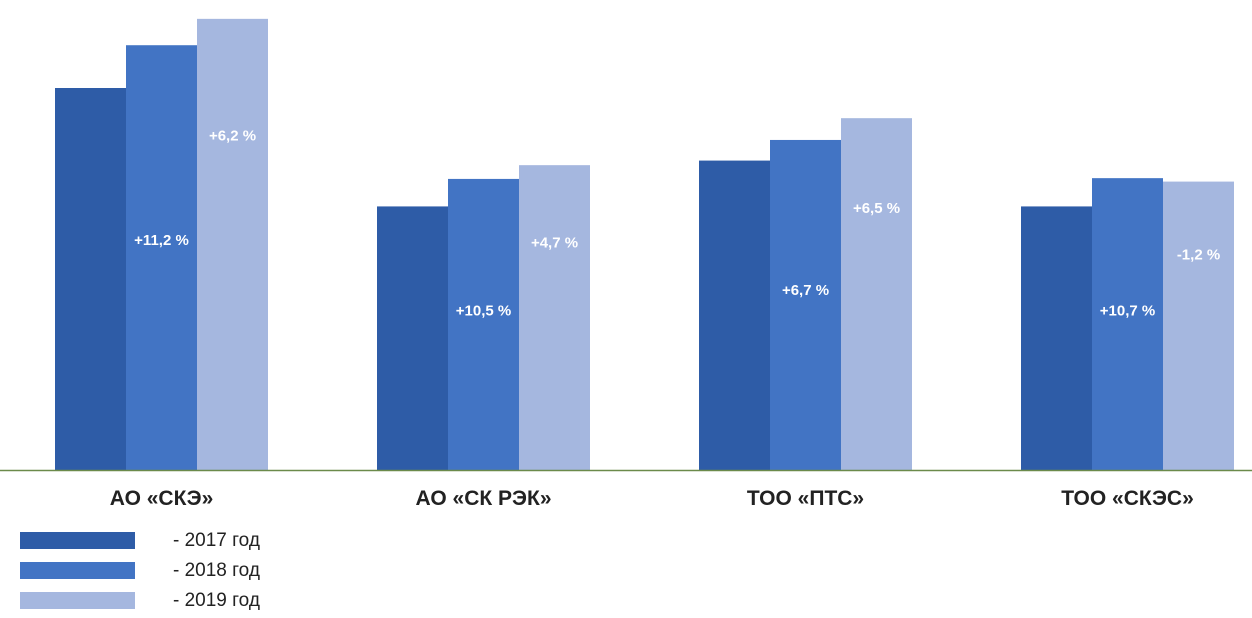 The width and height of the screenshot is (1252, 618). Describe the element at coordinates (77, 570) in the screenshot. I see `legend-swatch-2018` at that location.